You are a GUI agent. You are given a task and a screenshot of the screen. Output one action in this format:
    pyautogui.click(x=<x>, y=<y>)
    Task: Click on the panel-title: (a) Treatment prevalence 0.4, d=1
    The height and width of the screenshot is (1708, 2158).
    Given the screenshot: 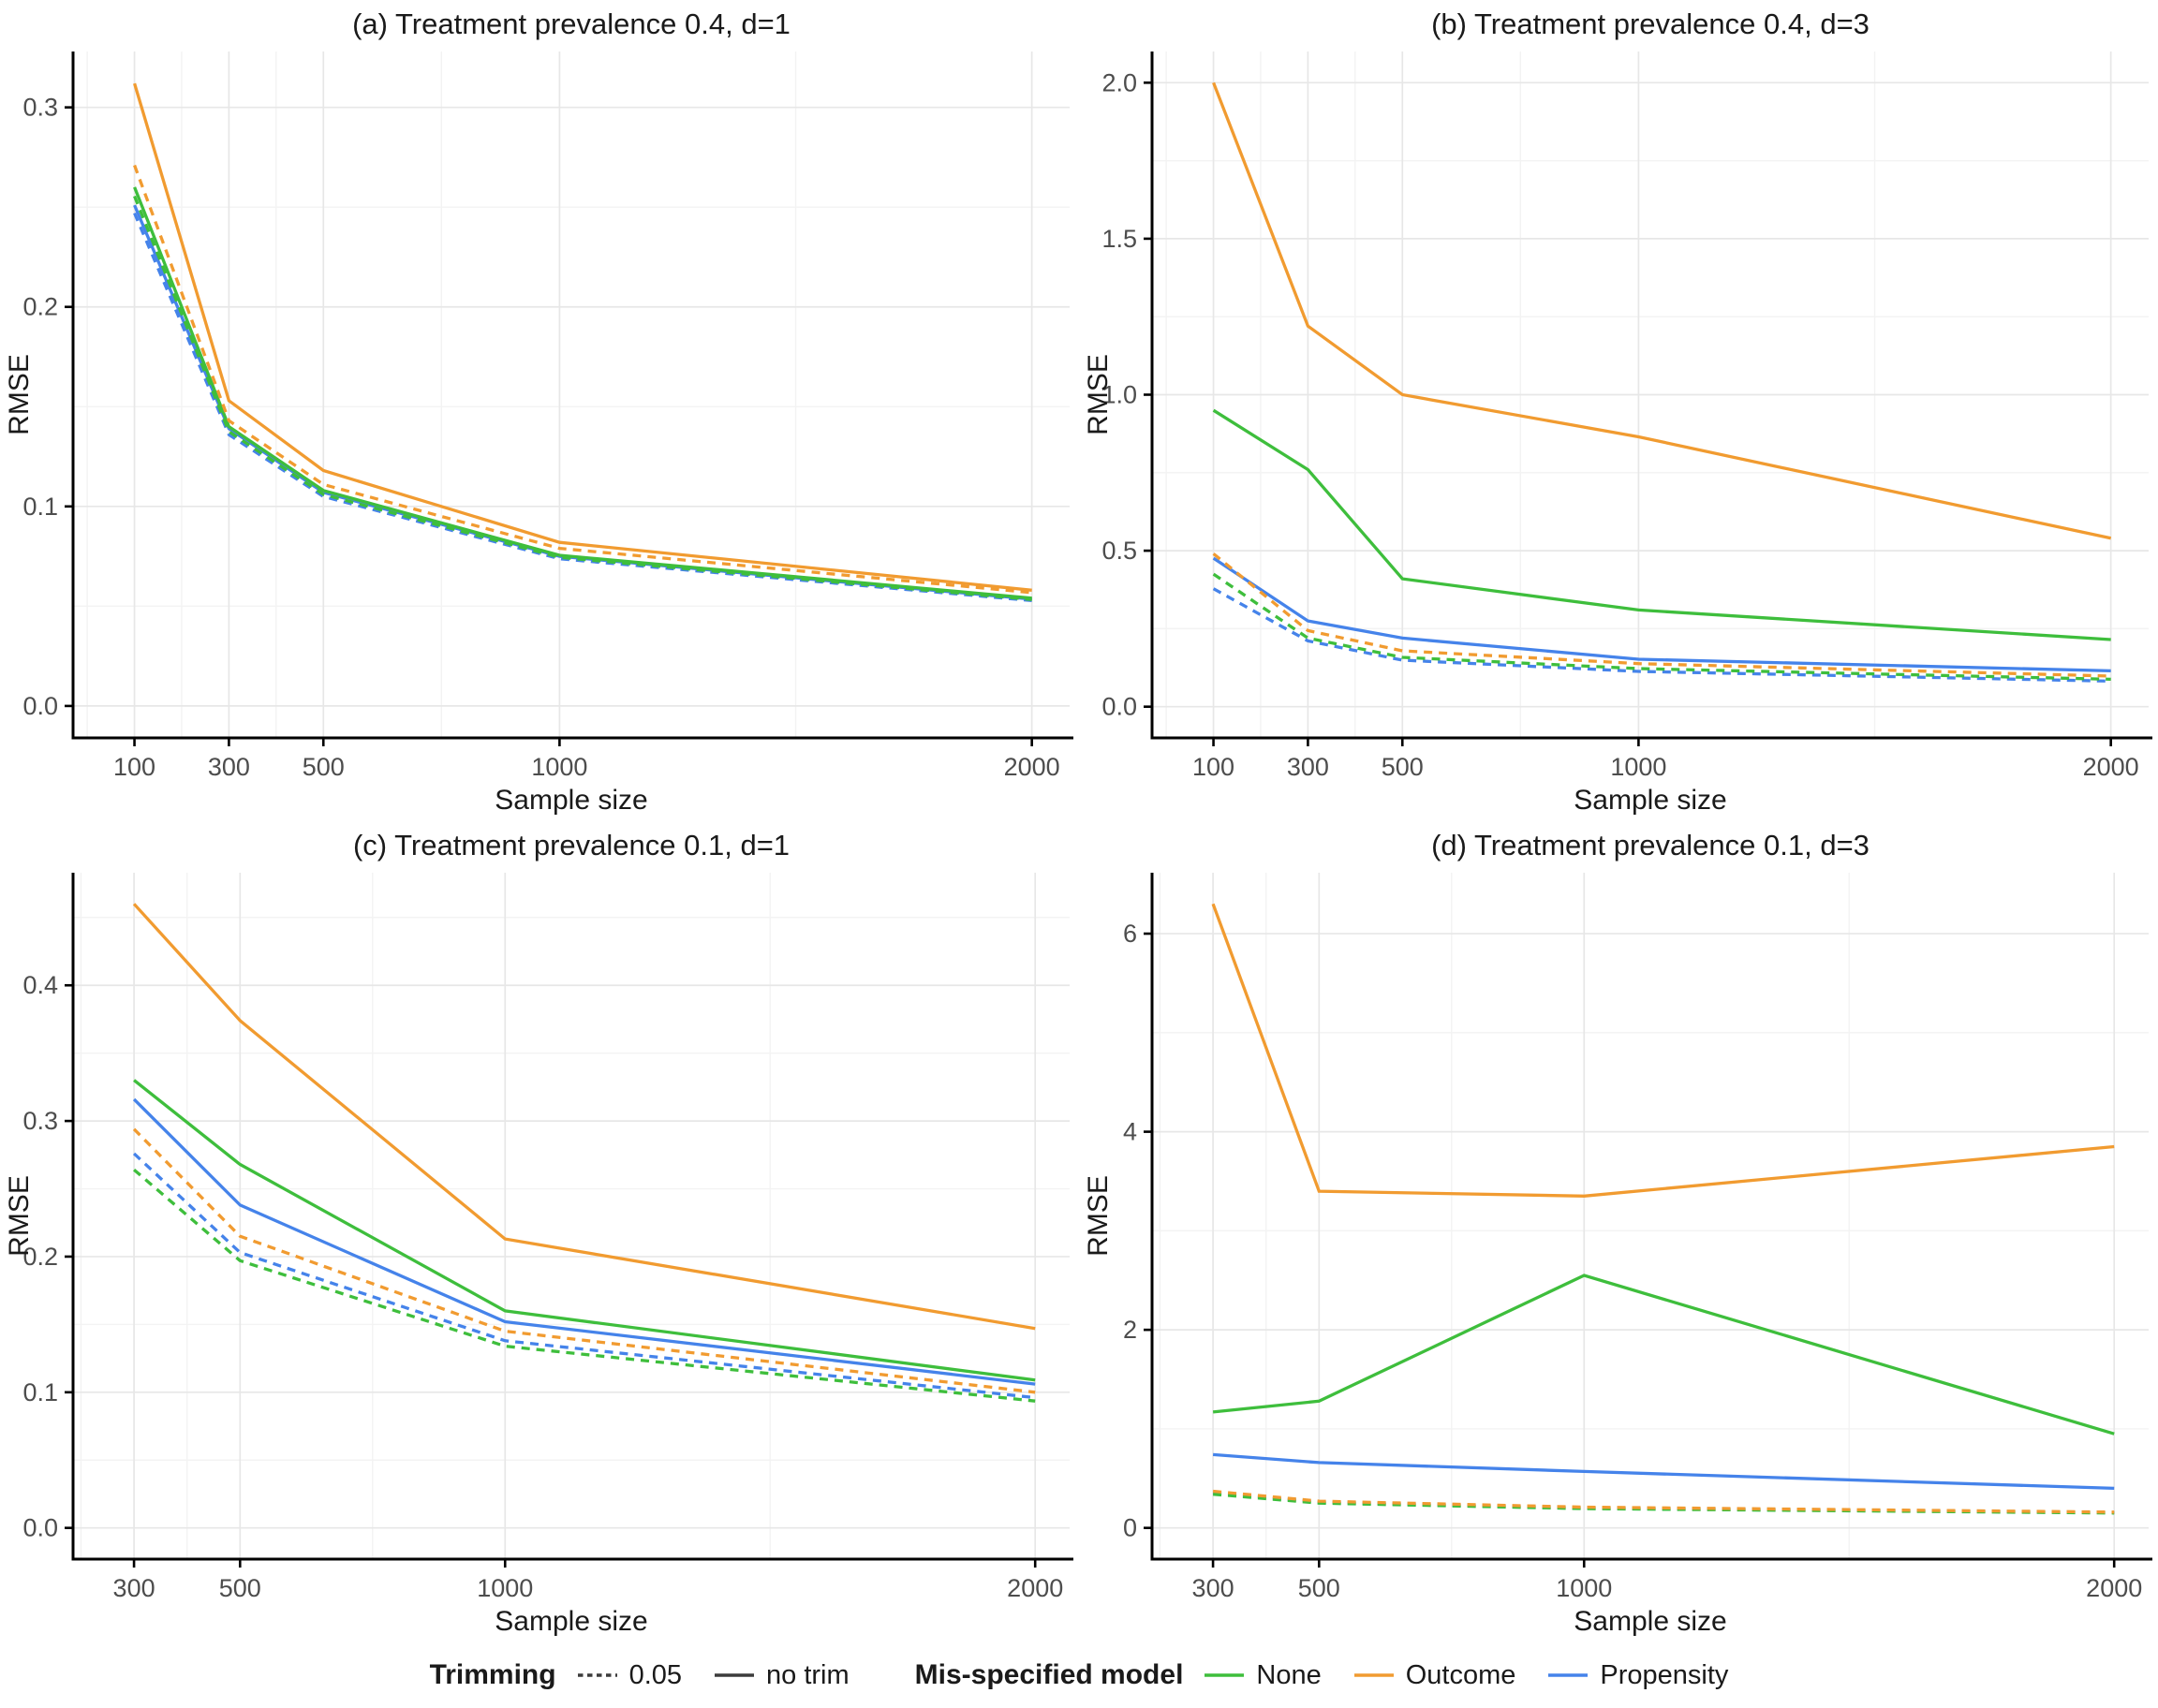 What is the action you would take?
    pyautogui.click(x=571, y=23)
    